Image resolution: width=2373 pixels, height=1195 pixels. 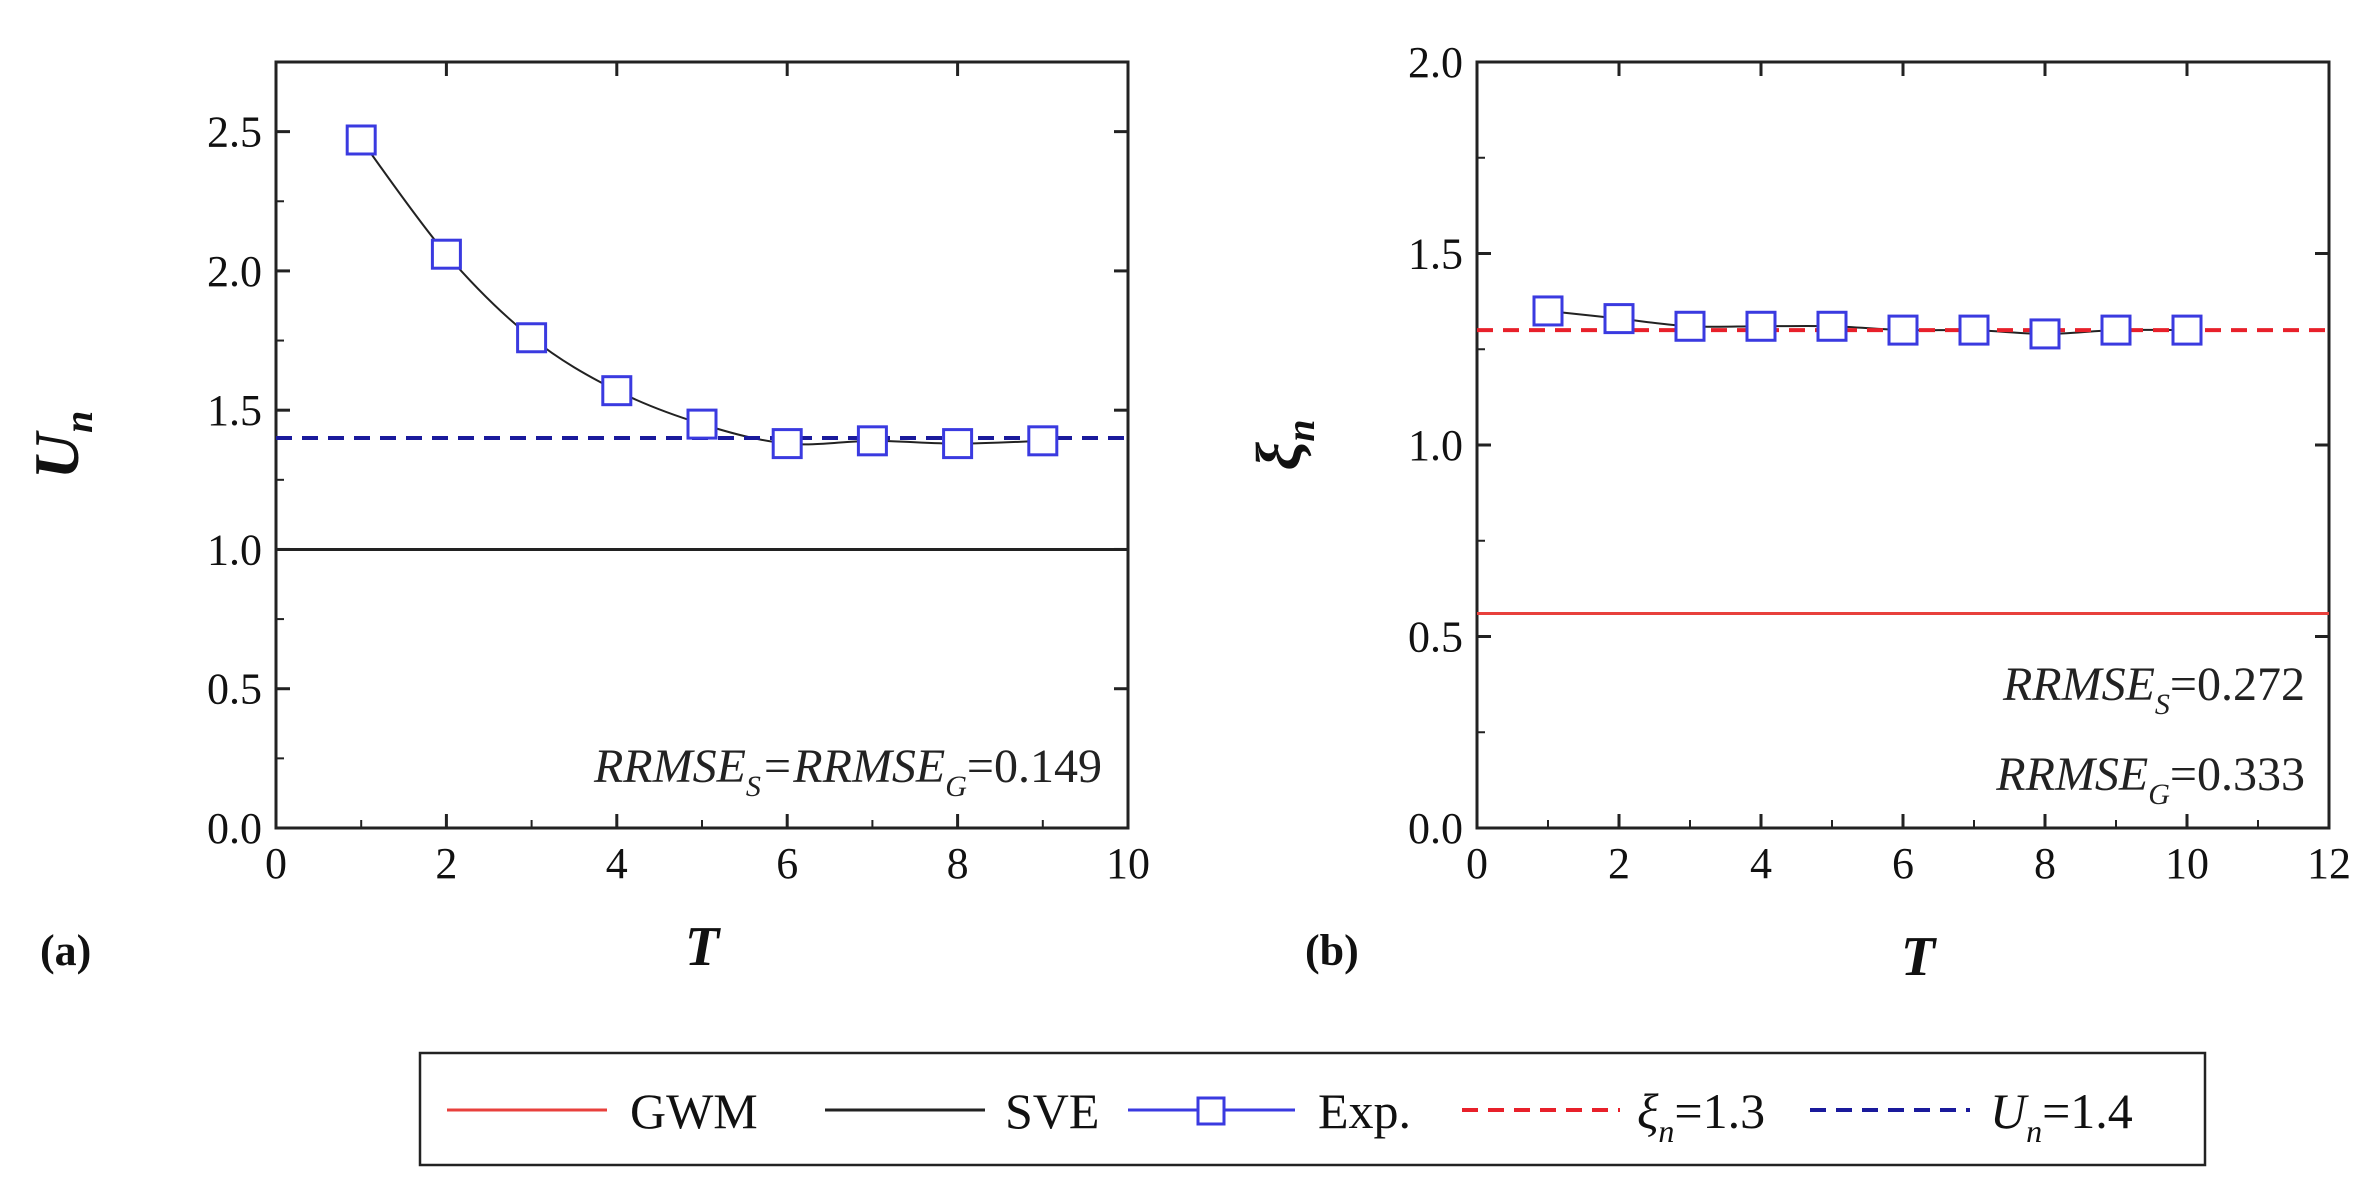 What do you see at coordinates (1332, 950) in the screenshot?
I see `panel-b-label: (b)` at bounding box center [1332, 950].